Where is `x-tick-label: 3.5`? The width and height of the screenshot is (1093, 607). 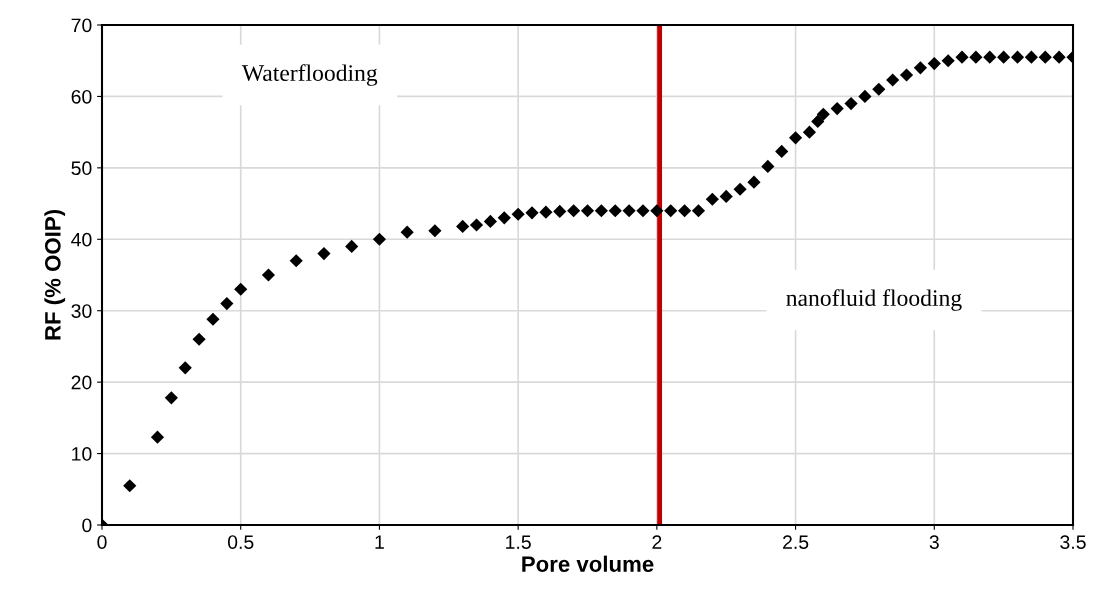
x-tick-label: 3.5 is located at coordinates (1073, 542).